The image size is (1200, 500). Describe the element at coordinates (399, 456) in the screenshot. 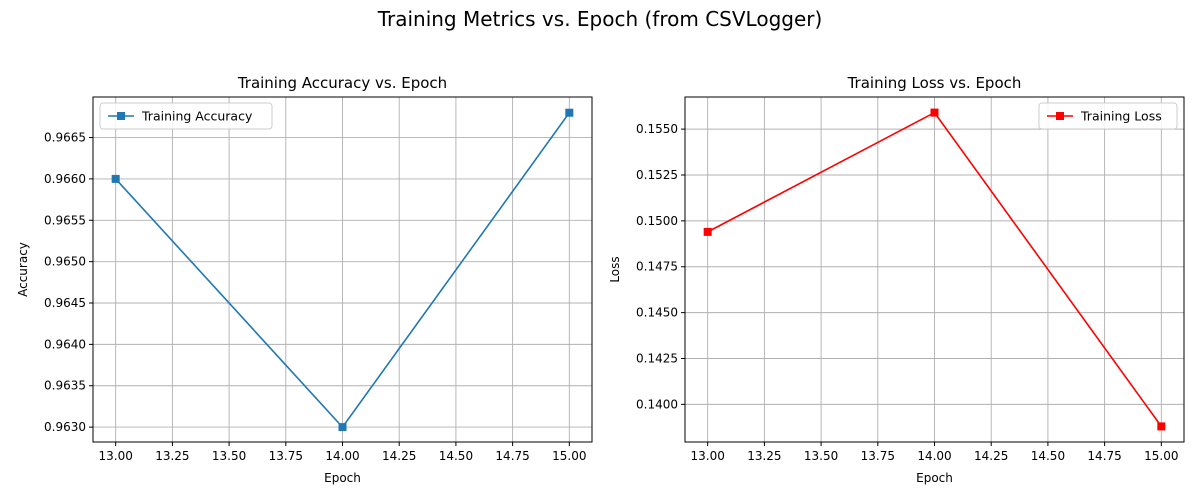

I see `acc-x-tick-label: 14.25` at that location.